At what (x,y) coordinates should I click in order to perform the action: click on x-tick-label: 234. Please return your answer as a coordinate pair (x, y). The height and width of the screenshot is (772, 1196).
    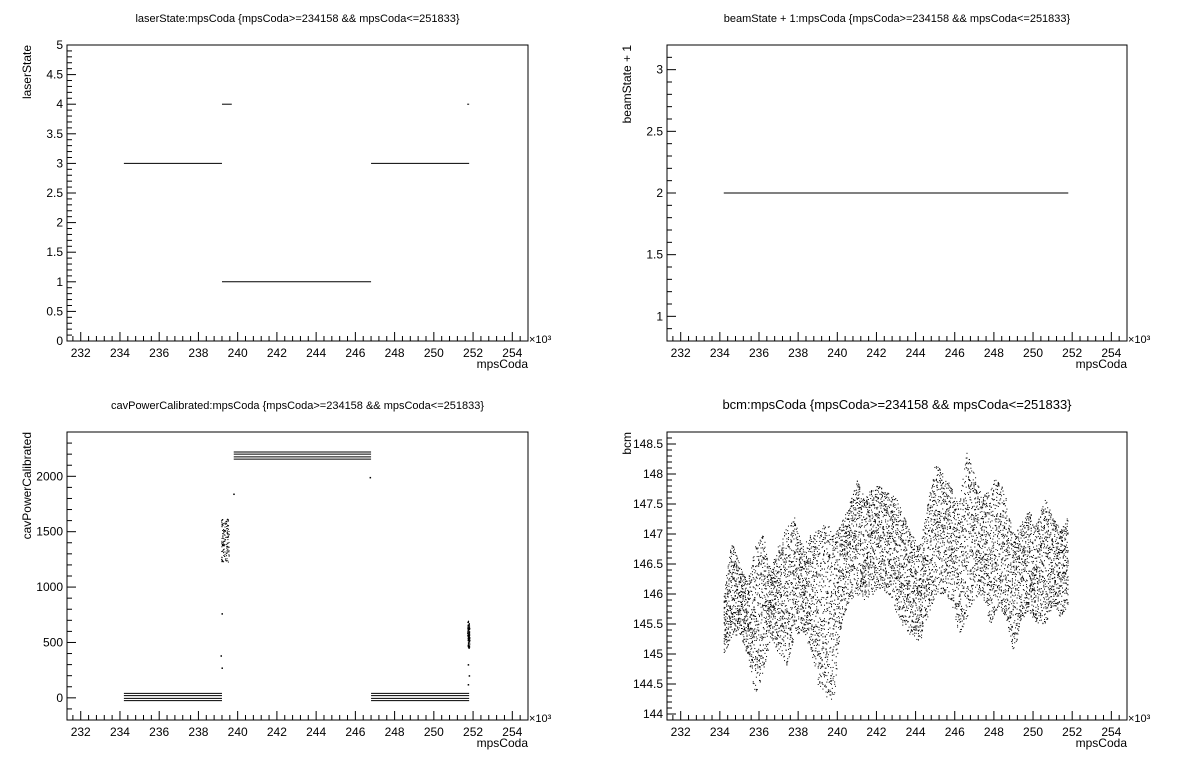
    Looking at the image, I should click on (720, 353).